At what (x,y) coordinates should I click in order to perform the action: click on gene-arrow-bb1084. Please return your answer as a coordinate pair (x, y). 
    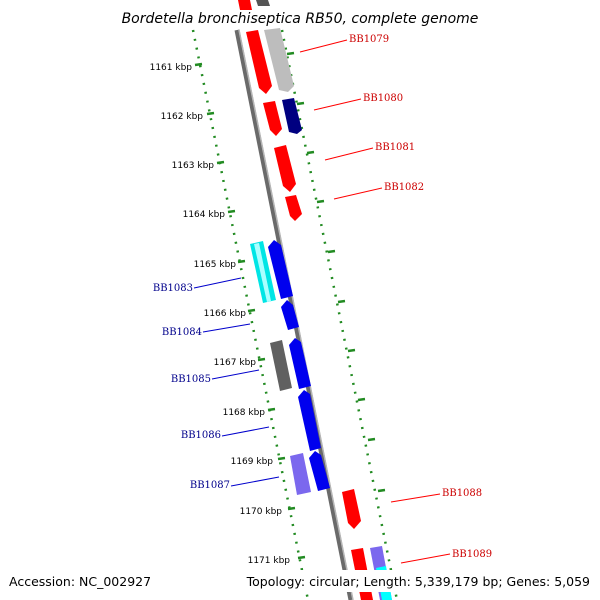
    Looking at the image, I should click on (290, 315).